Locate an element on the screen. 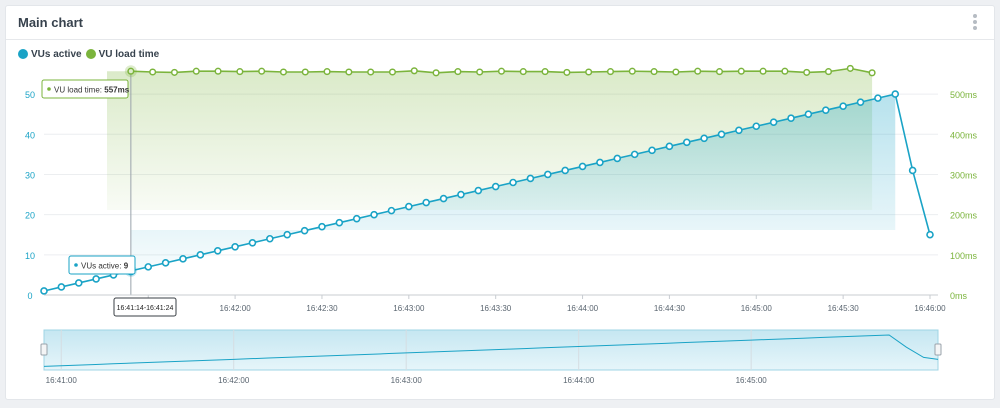  y-left-tick-label: 50 is located at coordinates (30, 95).